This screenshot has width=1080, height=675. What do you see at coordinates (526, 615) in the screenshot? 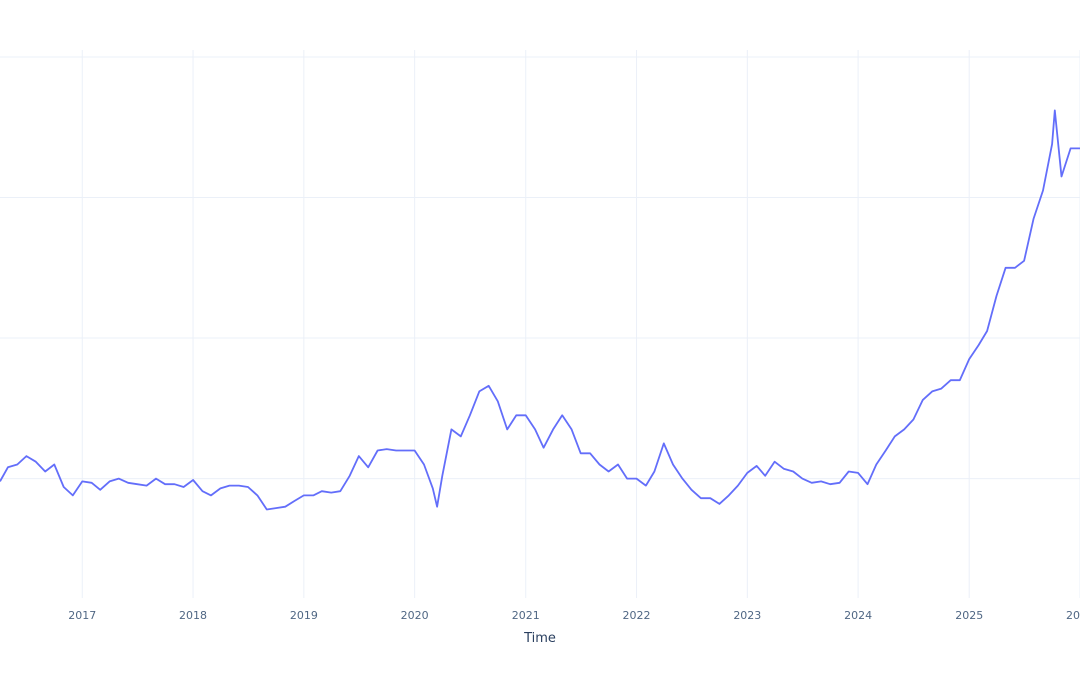
I see `x-tick-label: 2021` at bounding box center [526, 615].